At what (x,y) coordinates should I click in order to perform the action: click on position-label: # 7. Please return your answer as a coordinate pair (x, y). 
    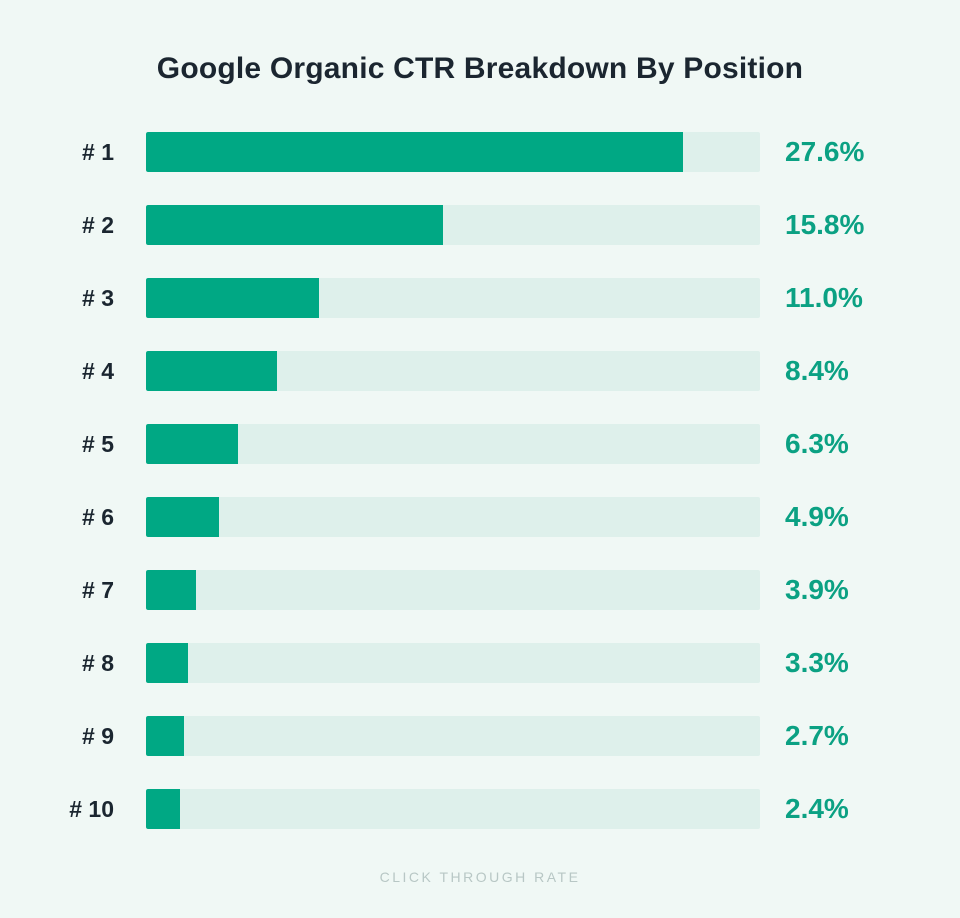
    Looking at the image, I should click on (98, 589).